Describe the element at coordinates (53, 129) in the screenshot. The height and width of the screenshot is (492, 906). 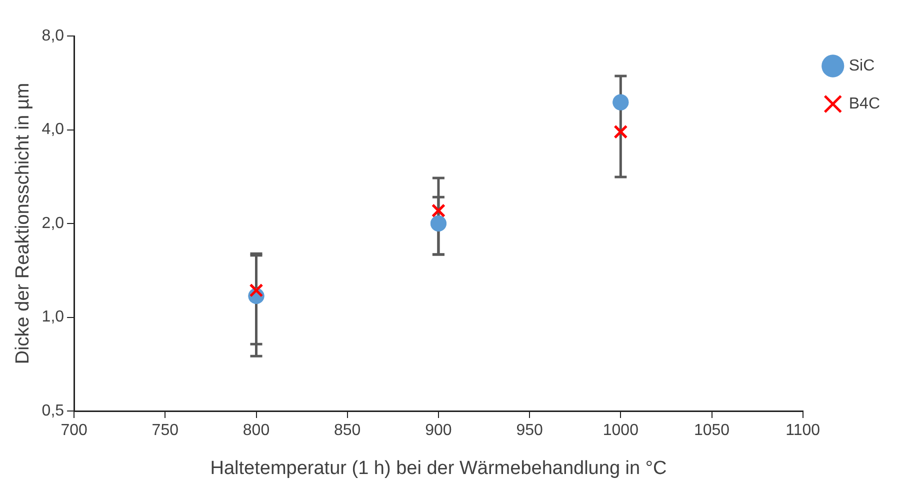
I see `y-tick-label: 4,0` at that location.